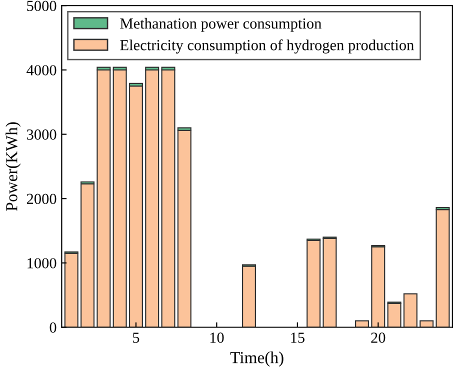 The height and width of the screenshot is (374, 457). What do you see at coordinates (13, 166) in the screenshot?
I see `y-axis-title: Power(KWh)` at bounding box center [13, 166].